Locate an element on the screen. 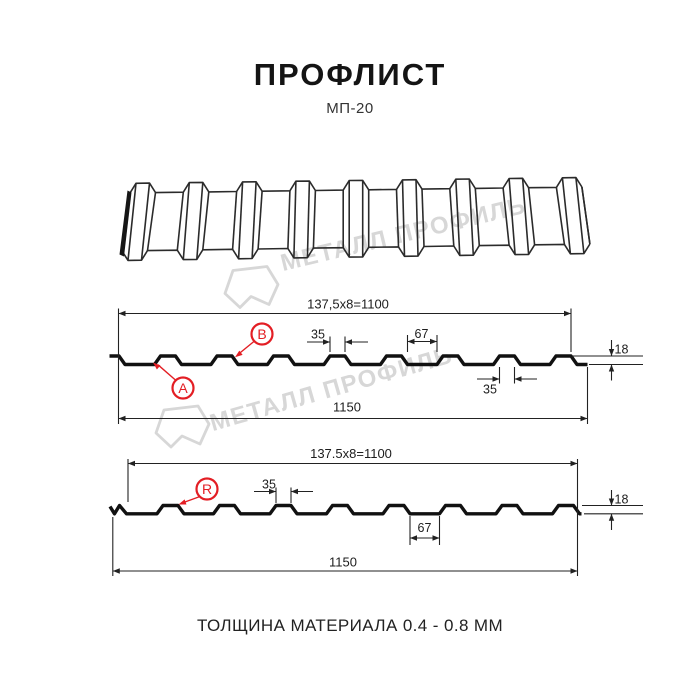 The height and width of the screenshot is (700, 700). label-side-b: B is located at coordinates (261, 334).